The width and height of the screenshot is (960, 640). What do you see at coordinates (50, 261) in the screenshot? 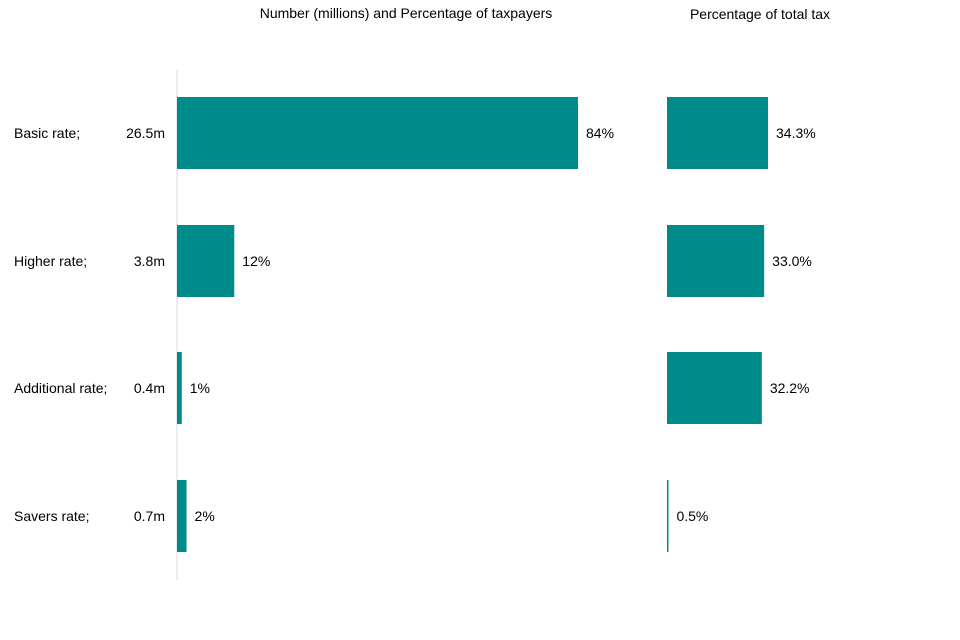
I see `category-label: Higher rate;` at bounding box center [50, 261].